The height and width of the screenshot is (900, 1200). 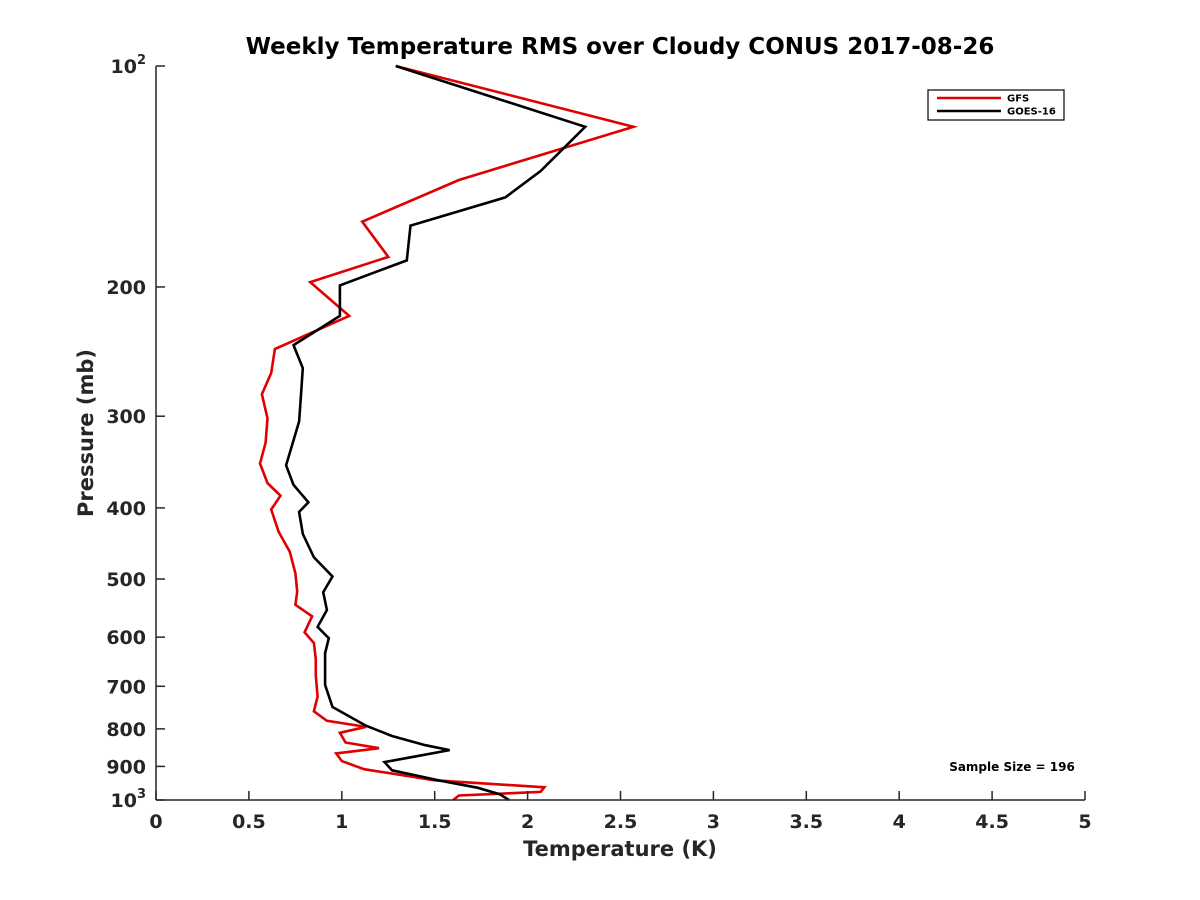 What do you see at coordinates (899, 822) in the screenshot?
I see `x-tick-label: 4` at bounding box center [899, 822].